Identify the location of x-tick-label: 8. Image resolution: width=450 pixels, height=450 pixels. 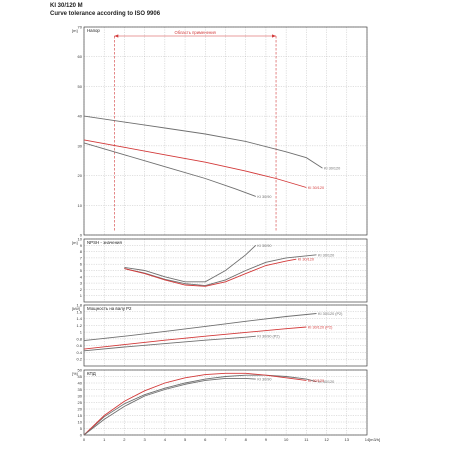
(246, 439).